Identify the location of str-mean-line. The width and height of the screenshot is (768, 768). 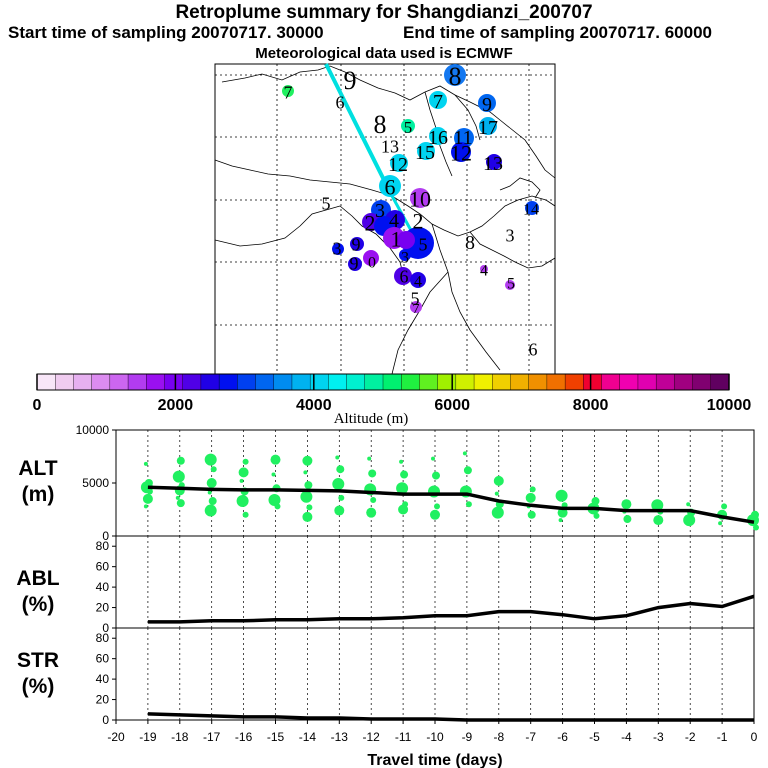
(450, 717).